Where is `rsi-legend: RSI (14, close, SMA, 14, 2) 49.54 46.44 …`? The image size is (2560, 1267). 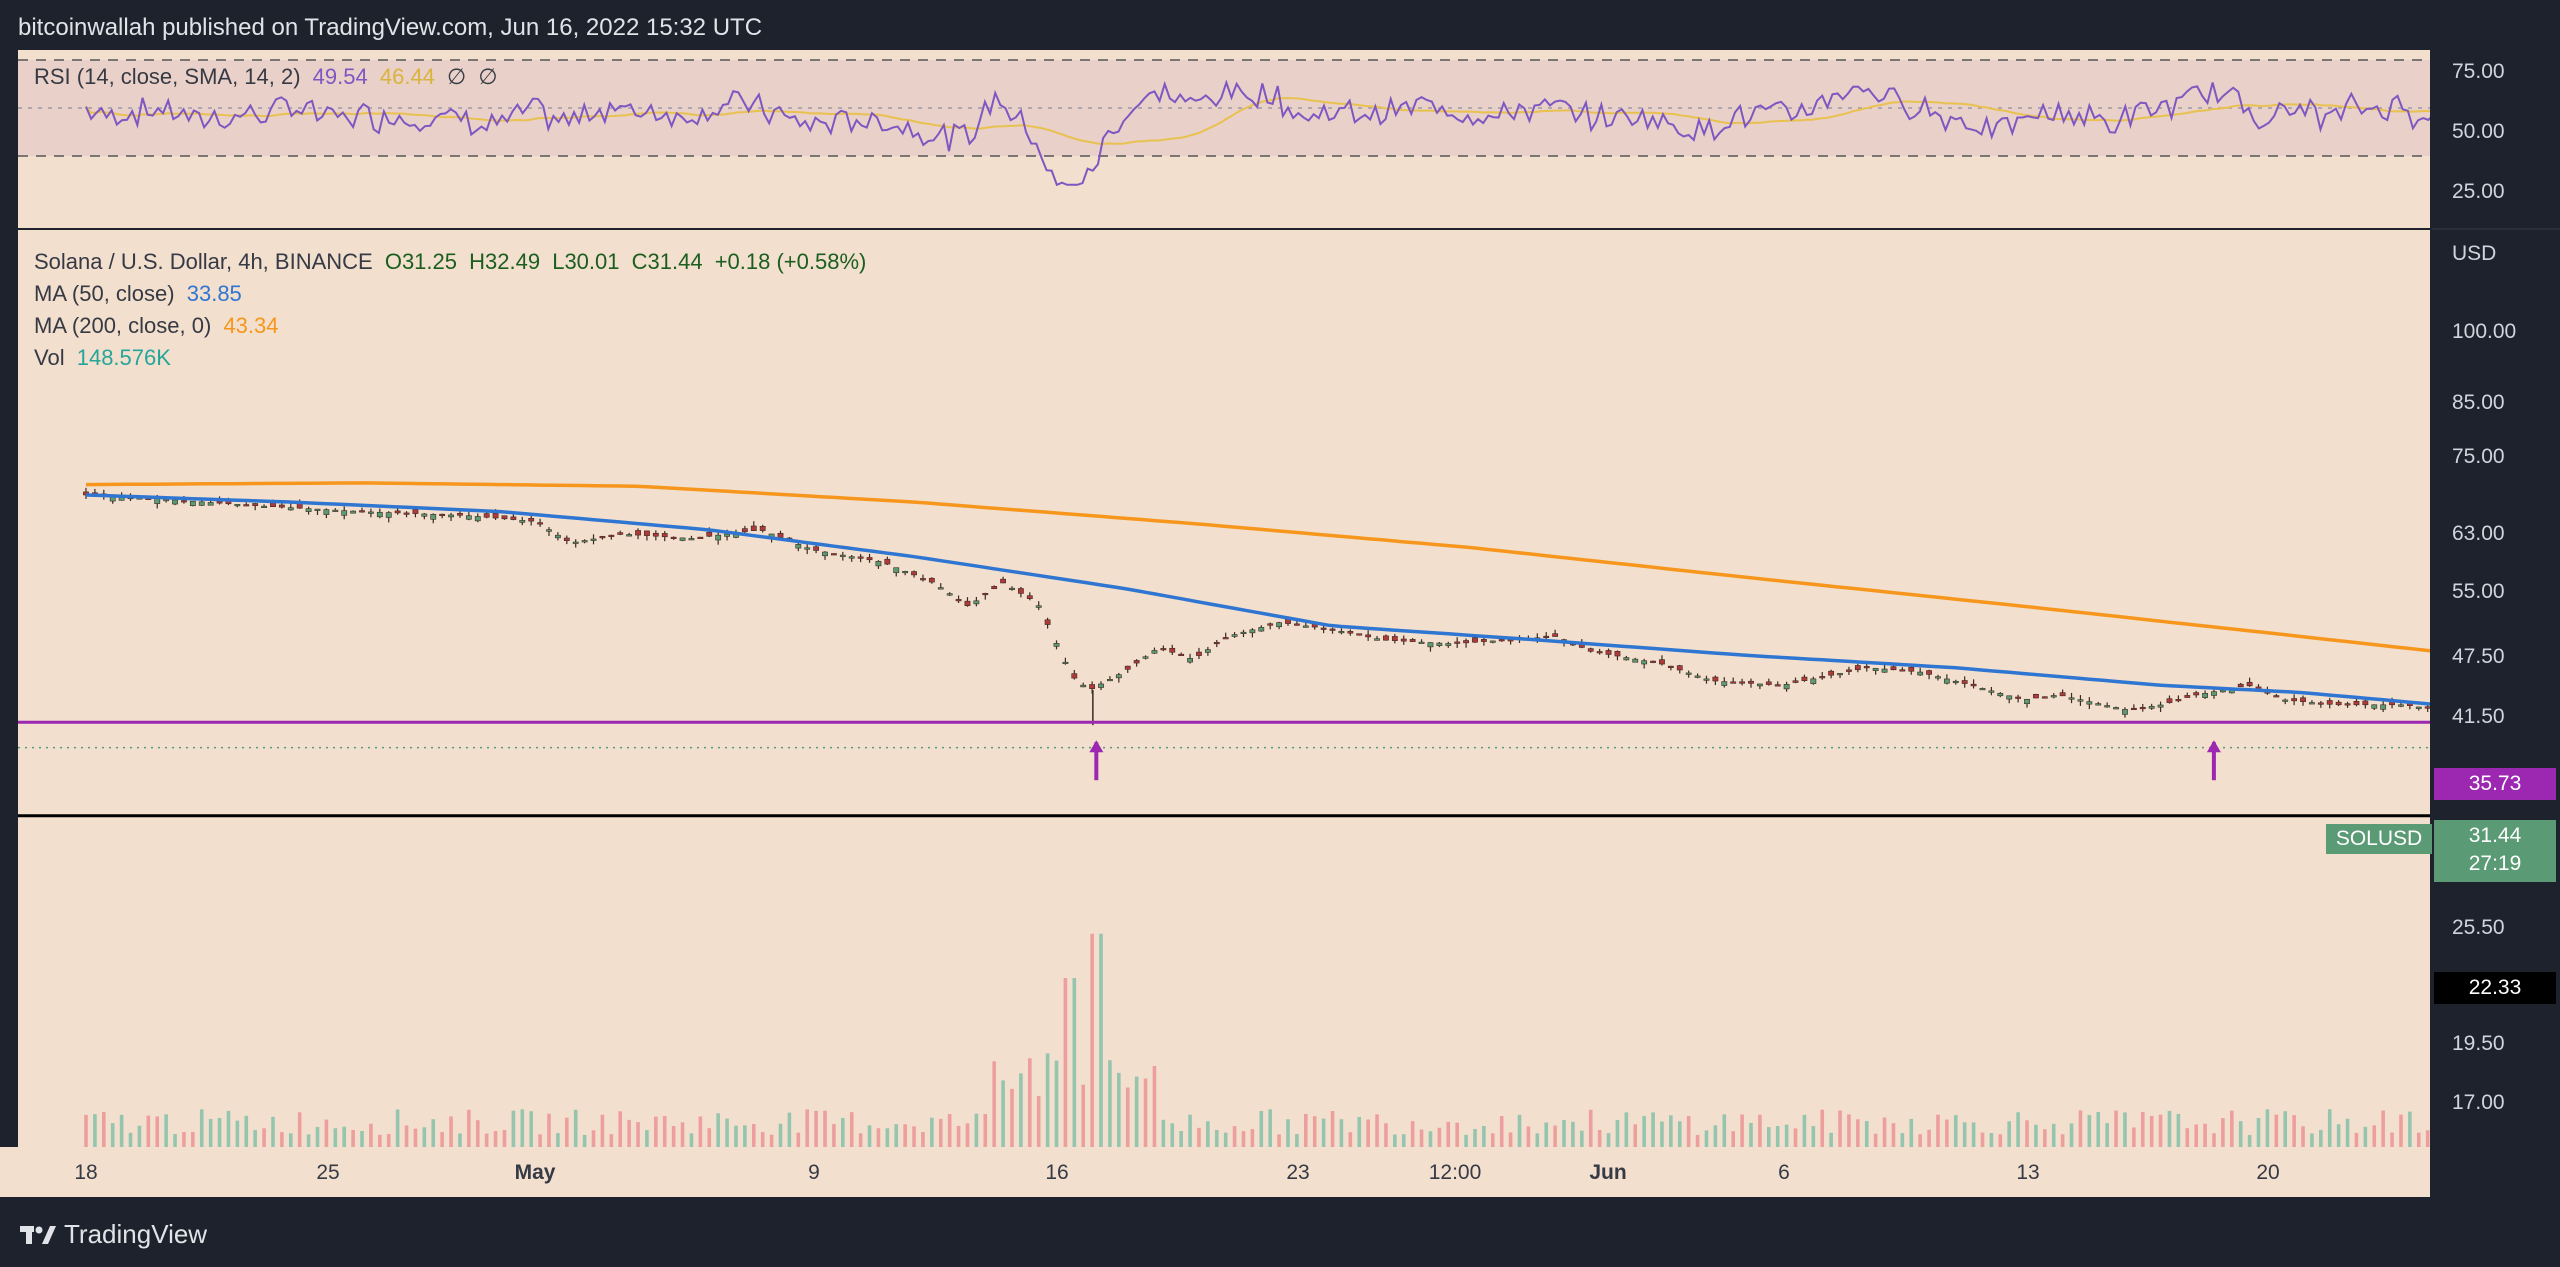 rsi-legend: RSI (14, close, SMA, 14, 2) 49.54 46.44 … is located at coordinates (269, 77).